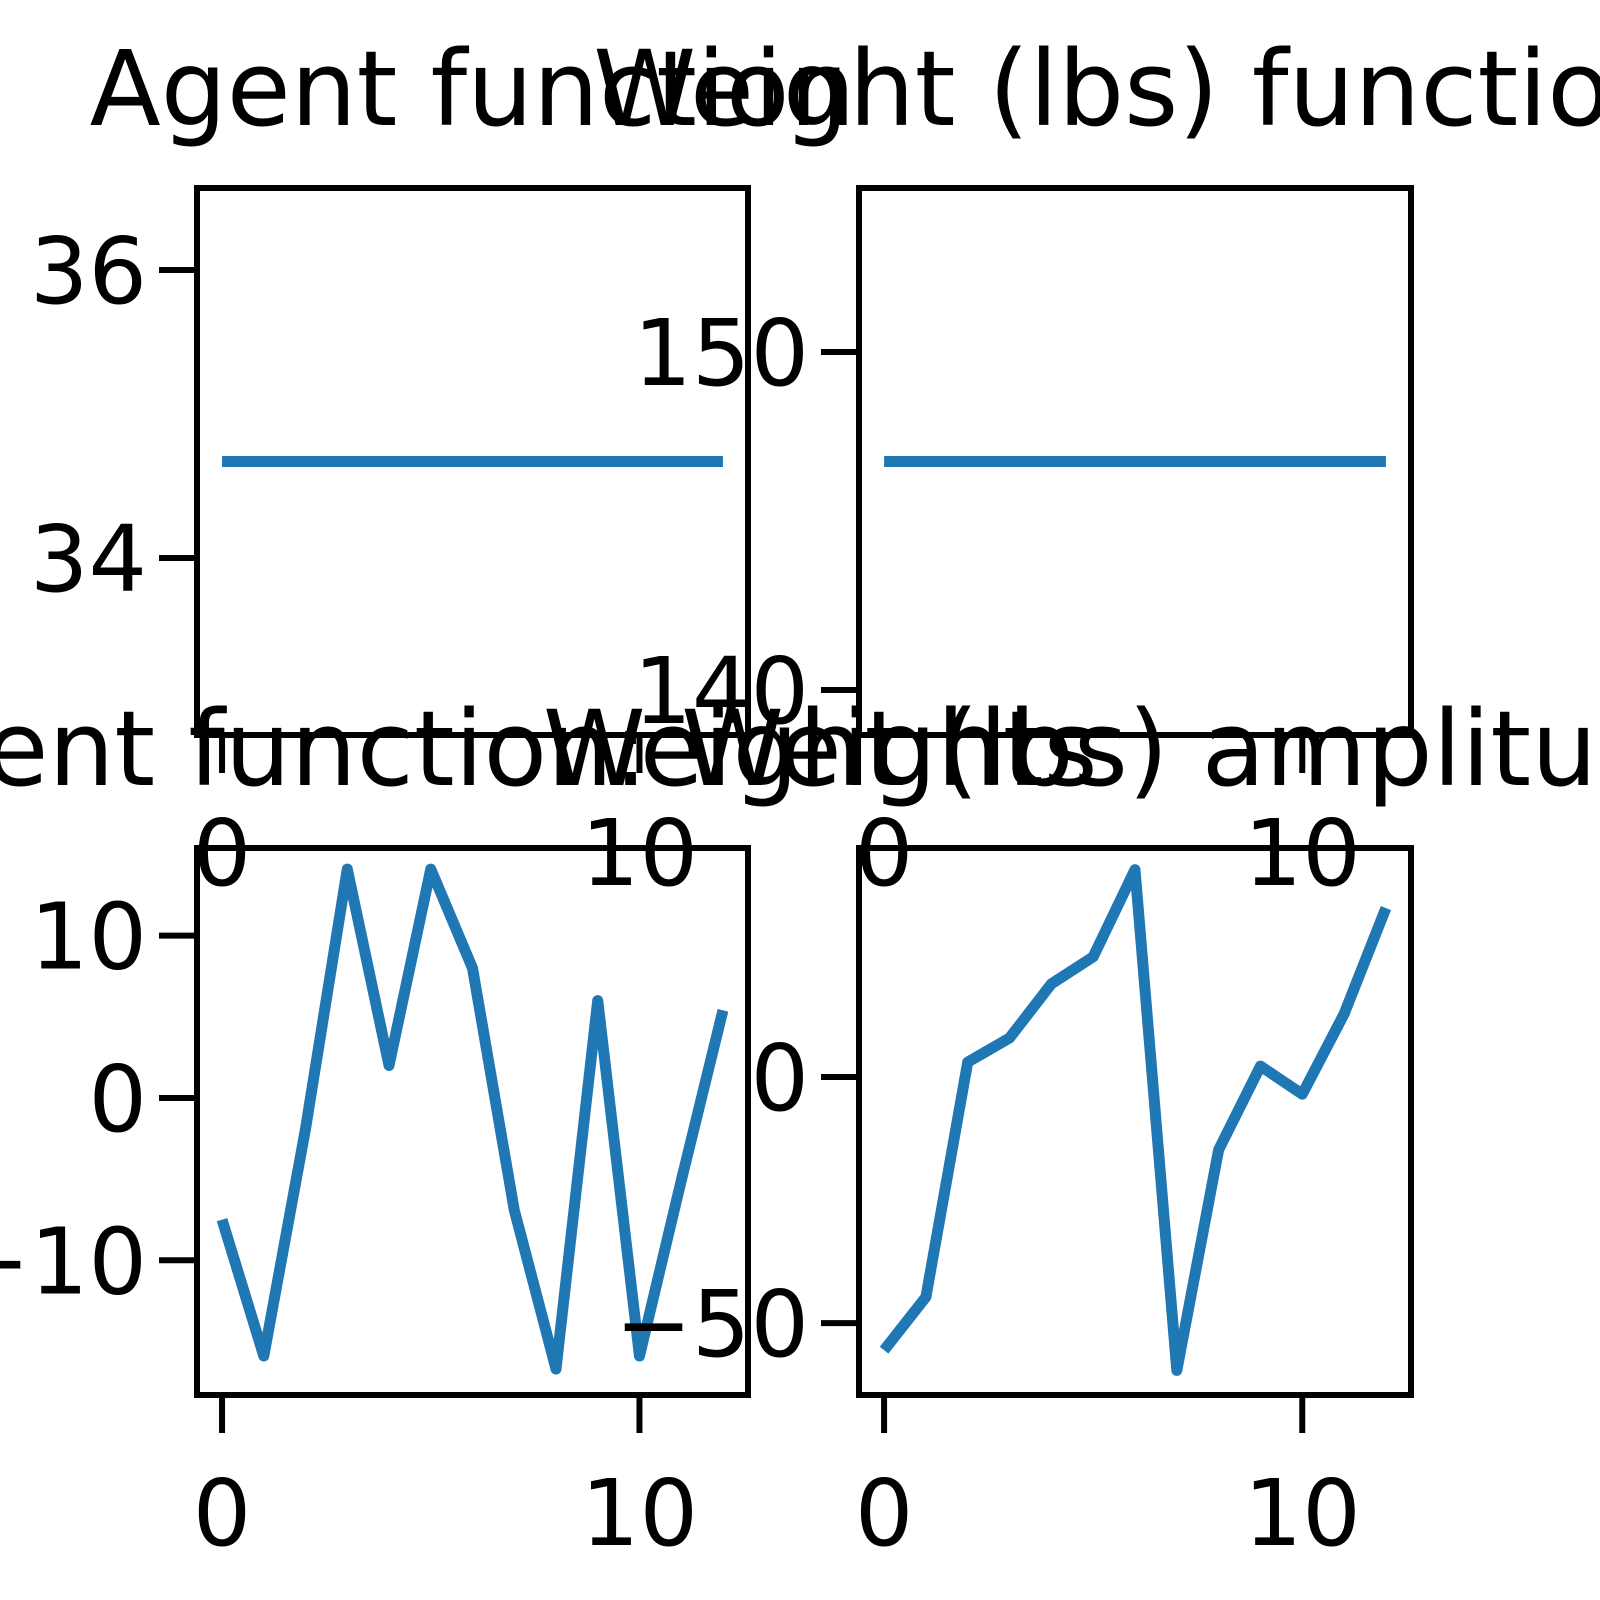  What do you see at coordinates (88, 559) in the screenshot?
I see `y-tick-label: 34` at bounding box center [88, 559].